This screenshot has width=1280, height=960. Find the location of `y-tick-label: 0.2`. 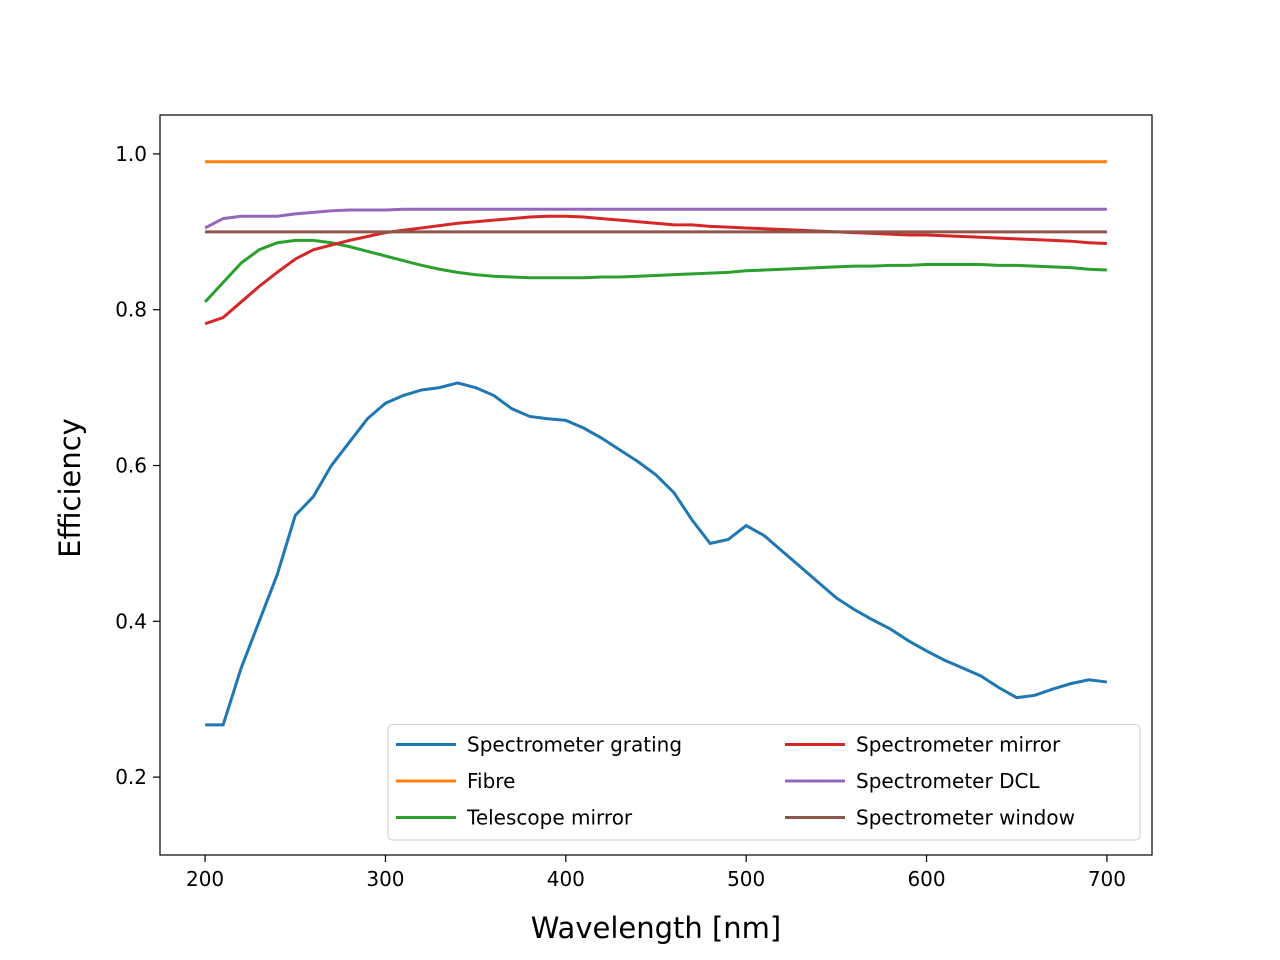

y-tick-label: 0.2 is located at coordinates (131, 777).